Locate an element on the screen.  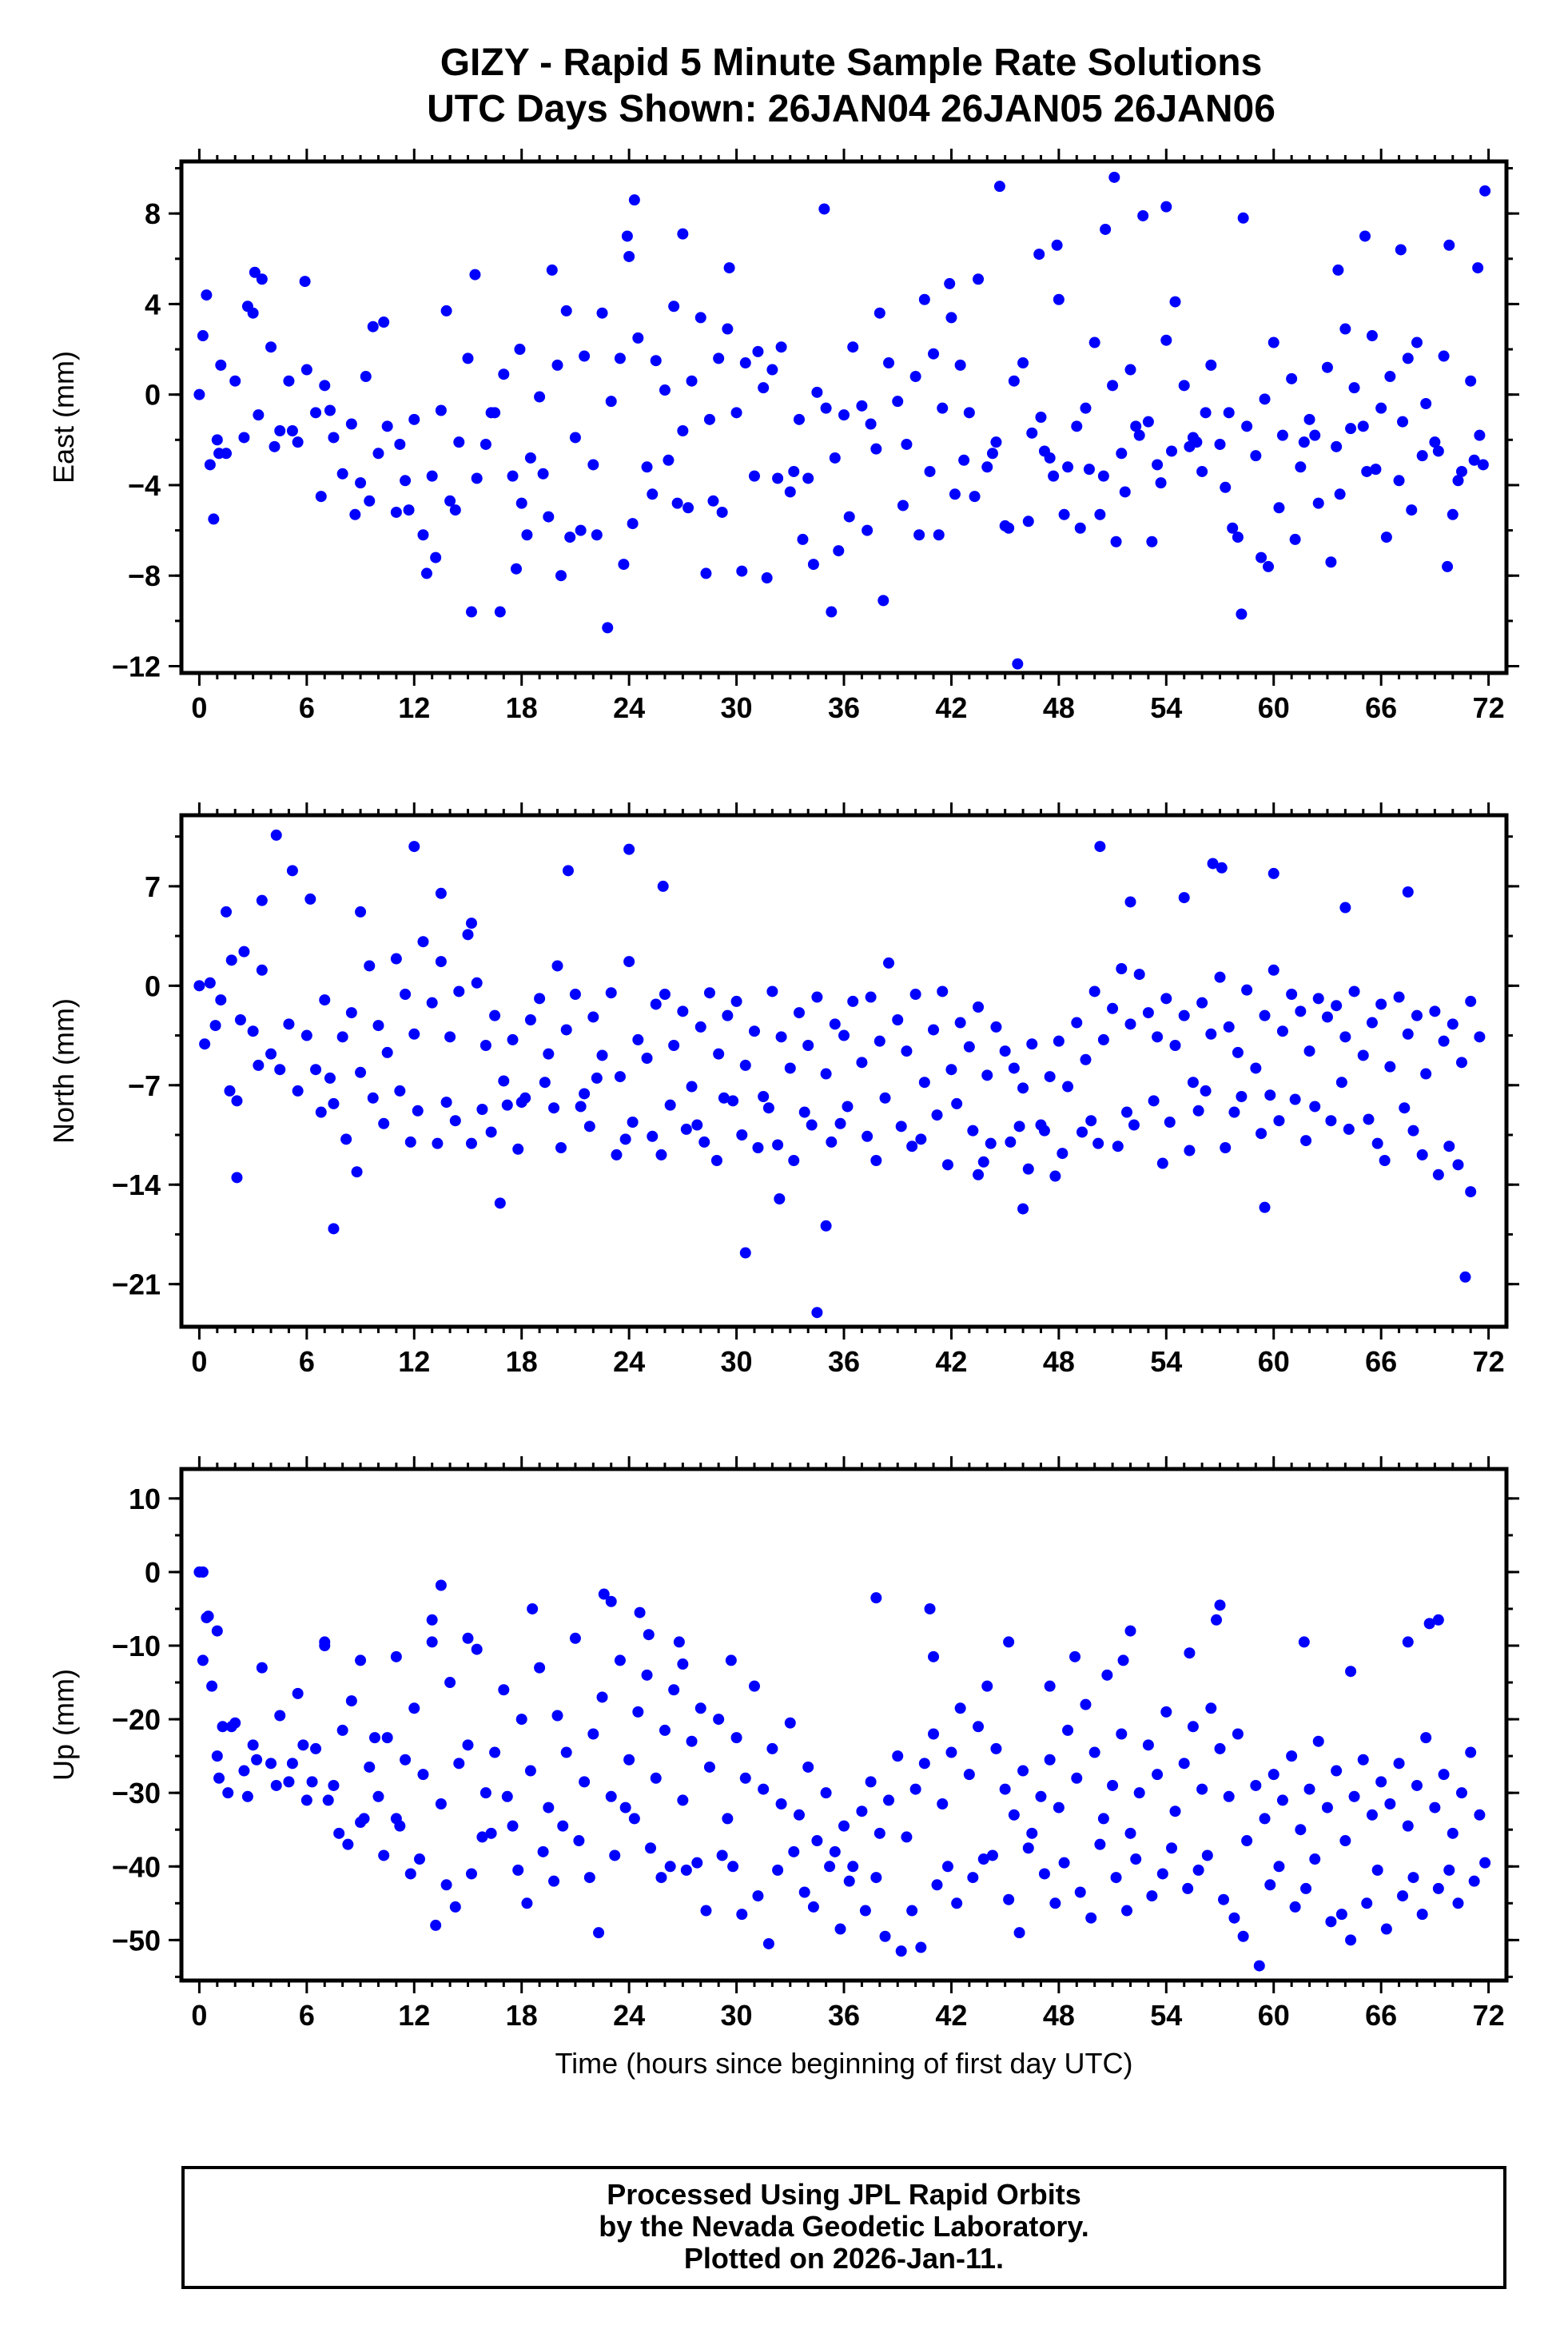
y-tick-label: 0 is located at coordinates (153, 1572).